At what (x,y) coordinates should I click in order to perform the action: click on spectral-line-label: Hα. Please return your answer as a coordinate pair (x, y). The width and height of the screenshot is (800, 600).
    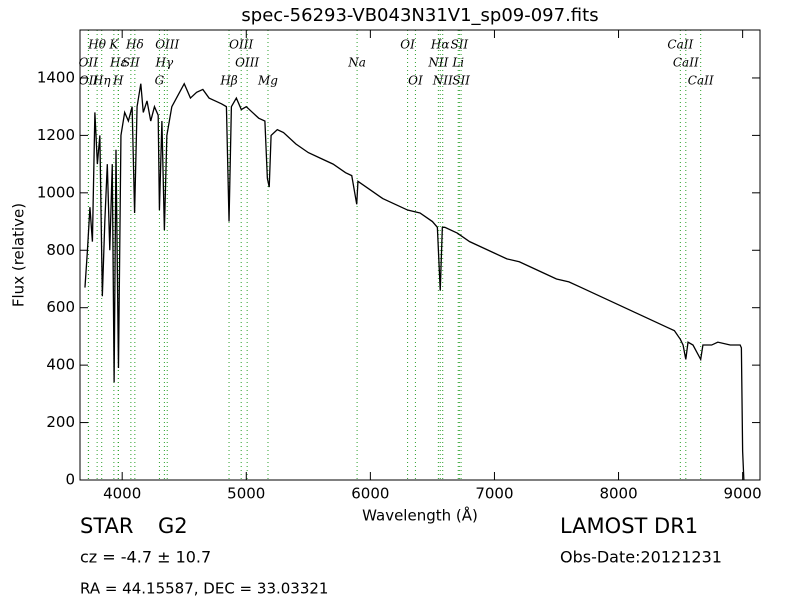
    Looking at the image, I should click on (440, 45).